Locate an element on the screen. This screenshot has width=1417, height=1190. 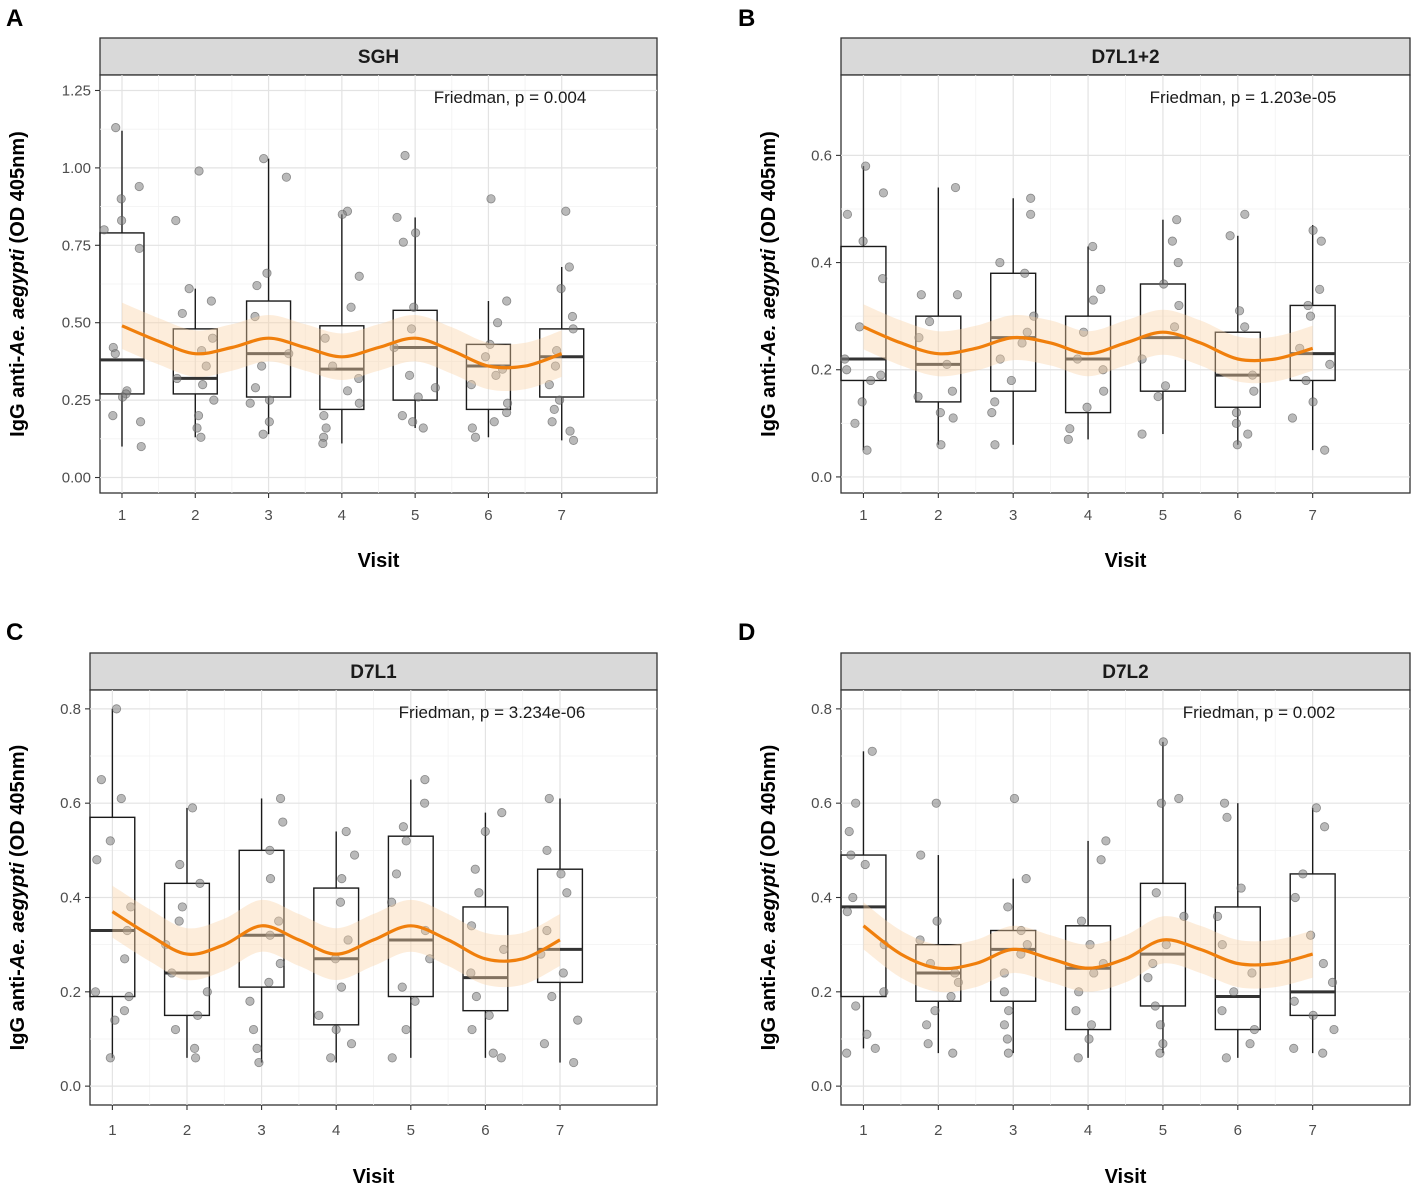
panel-letter: C is located at coordinates (14, 632).